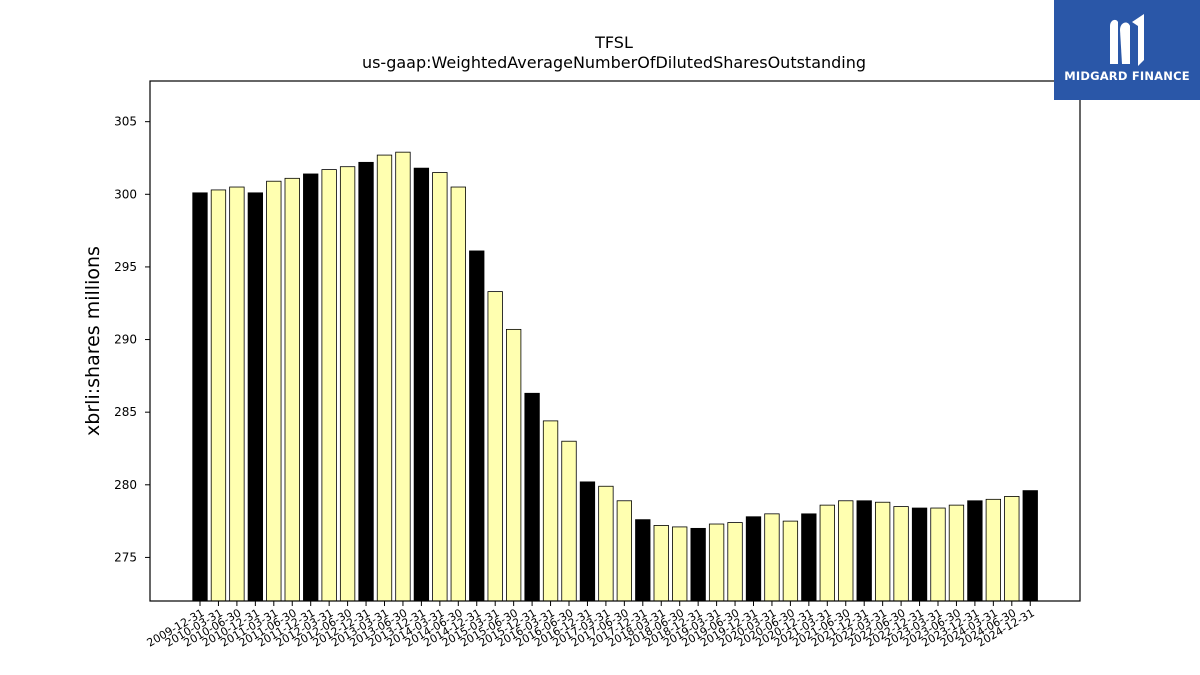  Describe the element at coordinates (1127, 76) in the screenshot. I see `logo-brand-text: MIDGARD FINANCE` at that location.